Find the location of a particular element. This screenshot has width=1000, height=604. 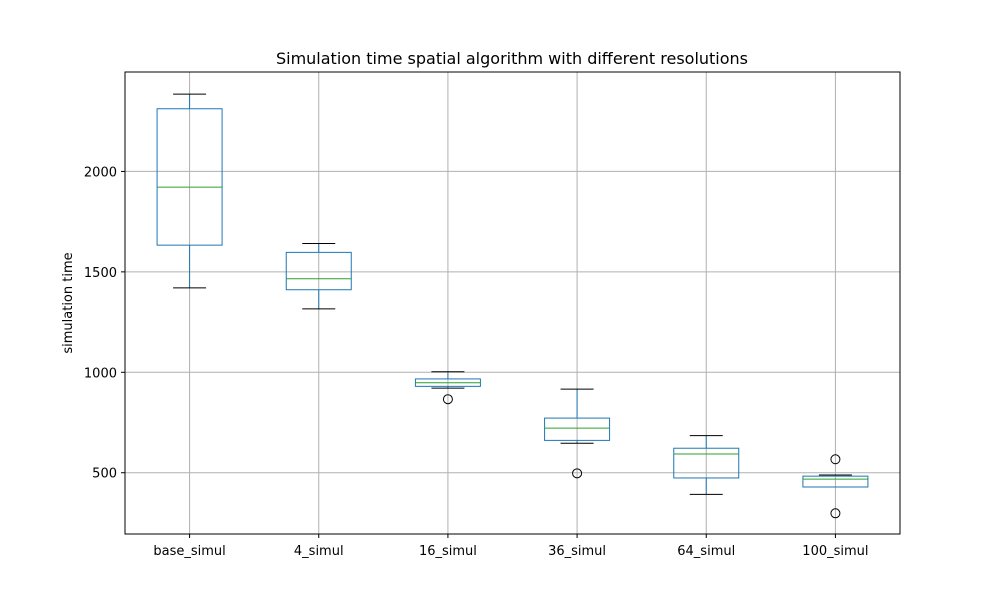

box-plot-100_simul is located at coordinates (835, 486).